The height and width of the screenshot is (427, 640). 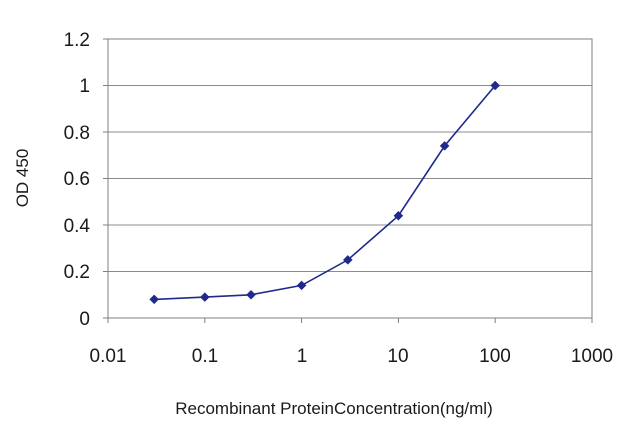 I want to click on y-tick-label: 0.8, so click(x=77, y=133).